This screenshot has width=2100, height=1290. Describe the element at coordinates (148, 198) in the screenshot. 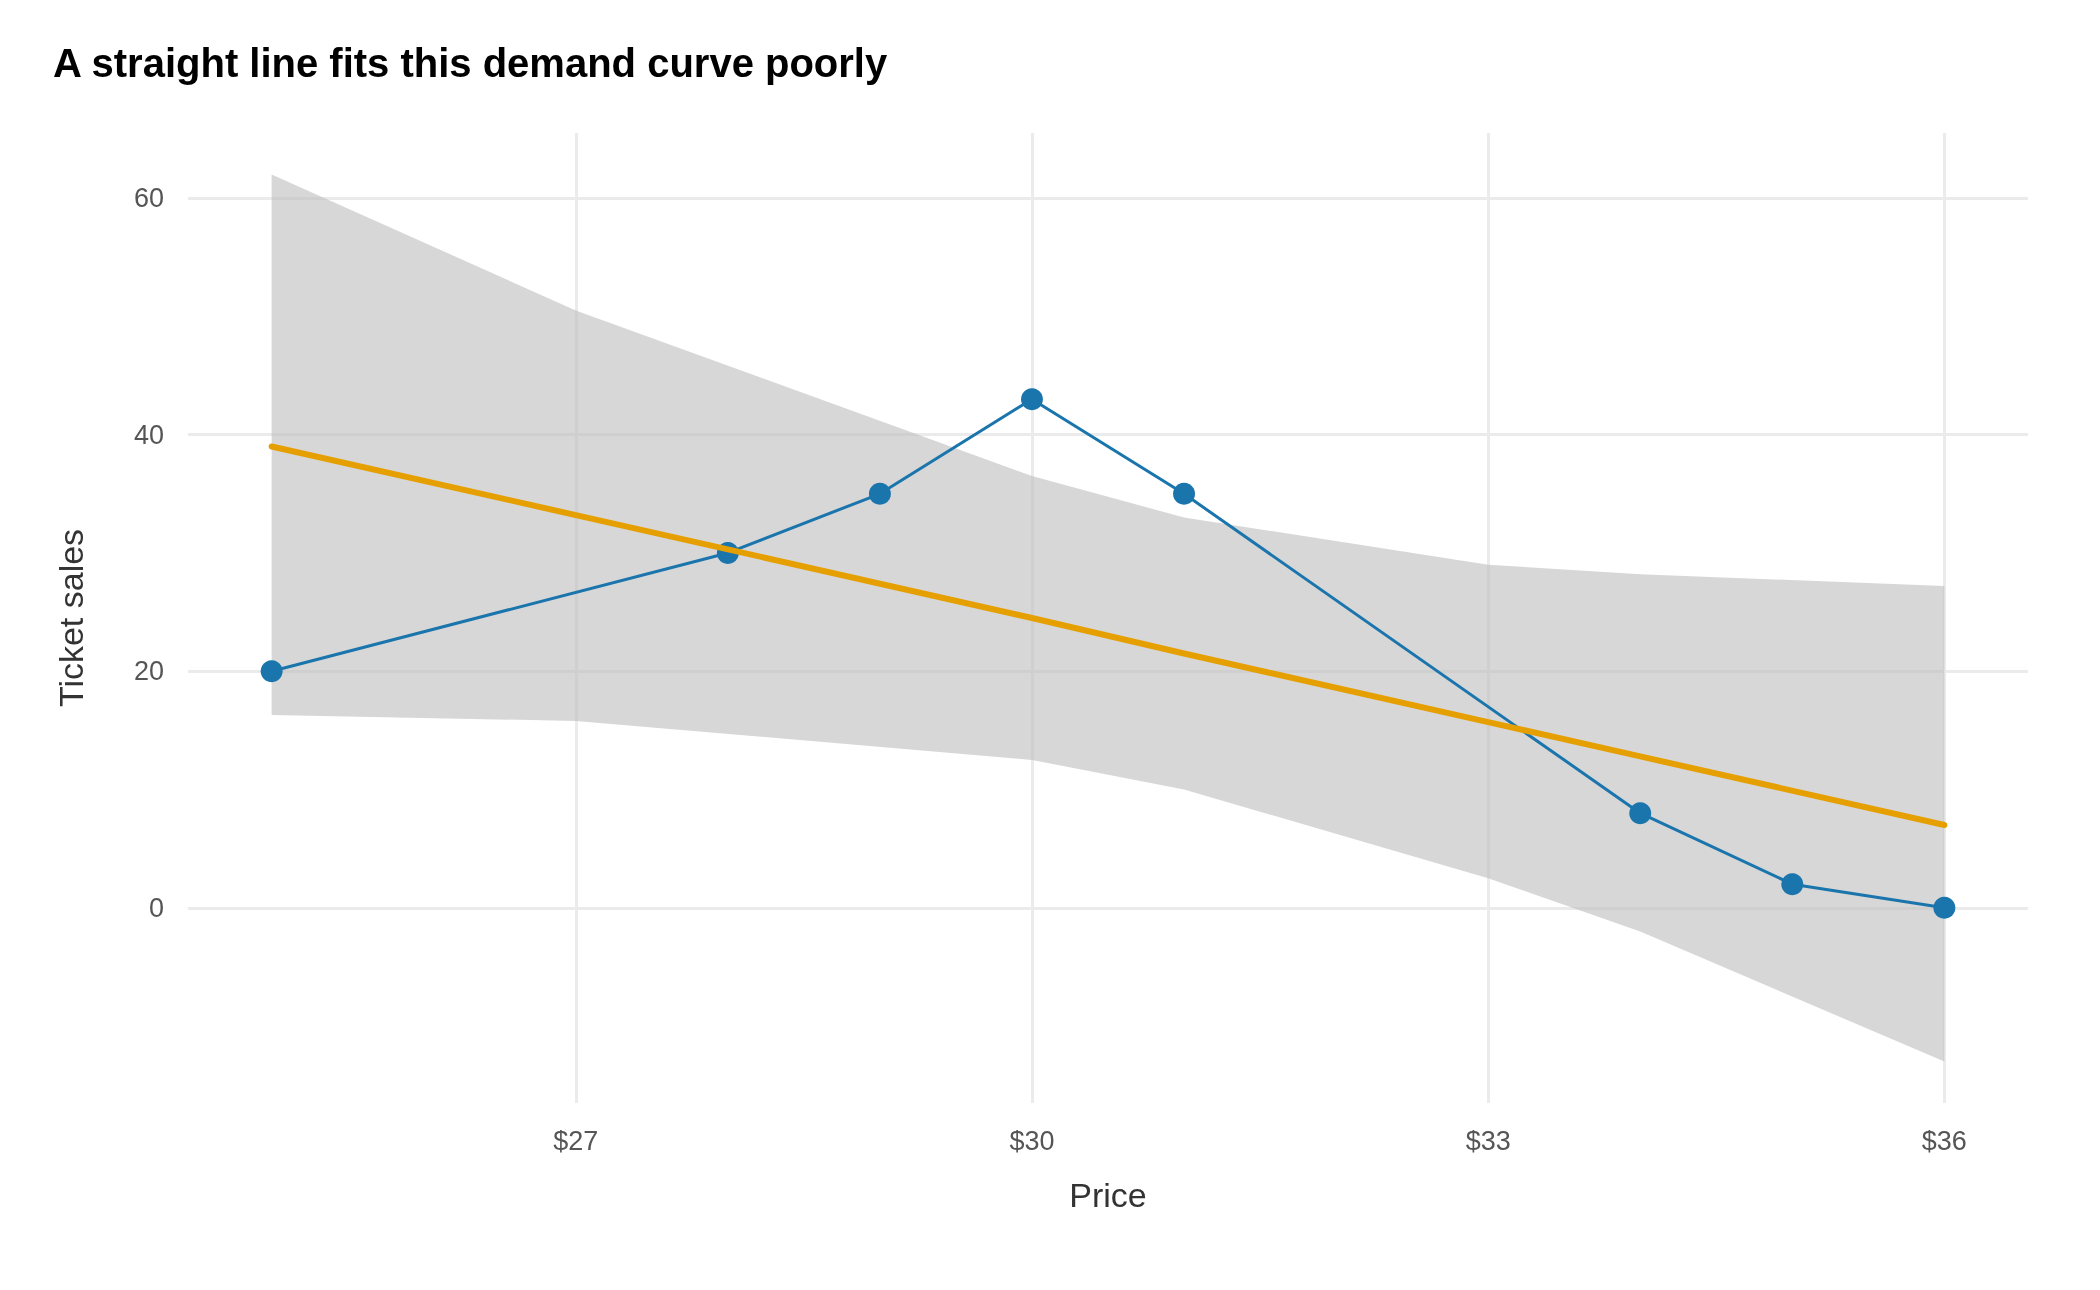

I see `y-tick-label: 60` at that location.